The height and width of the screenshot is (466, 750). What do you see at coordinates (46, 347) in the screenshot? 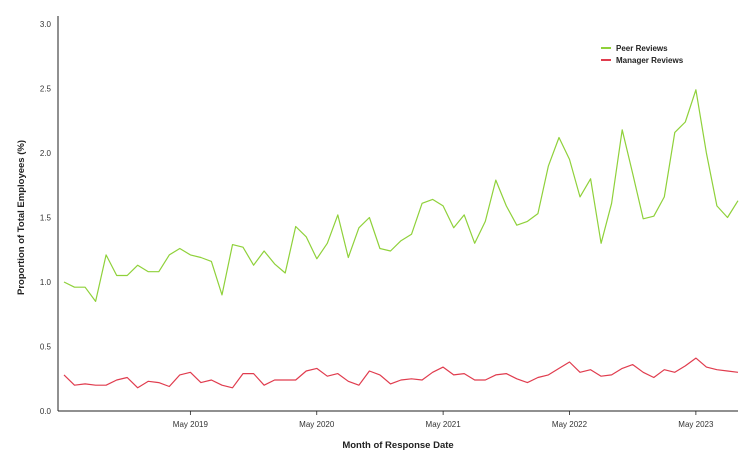
I see `y-tick-label: 0.5` at bounding box center [46, 347].